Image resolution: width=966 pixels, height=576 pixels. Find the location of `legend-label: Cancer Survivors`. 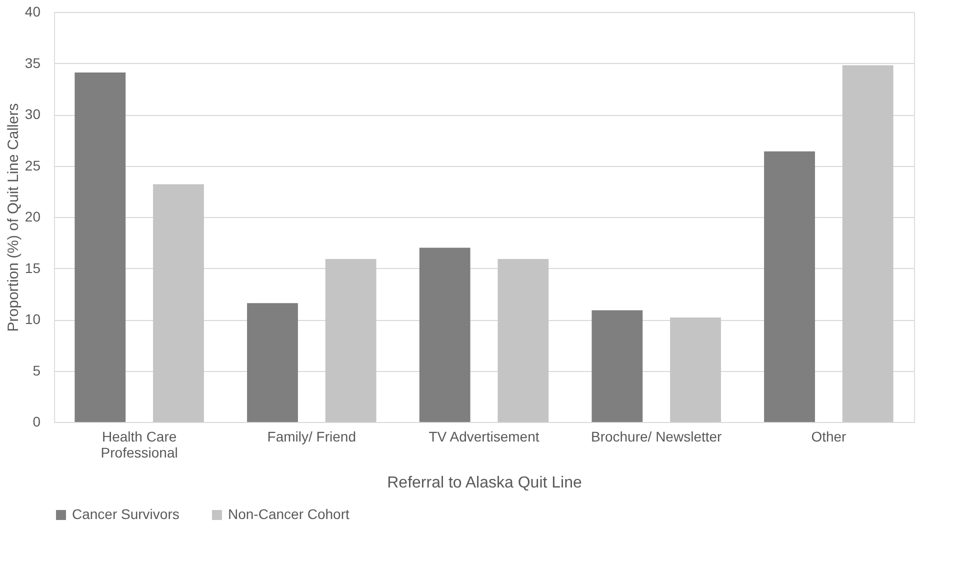

legend-label: Cancer Survivors is located at coordinates (126, 514).